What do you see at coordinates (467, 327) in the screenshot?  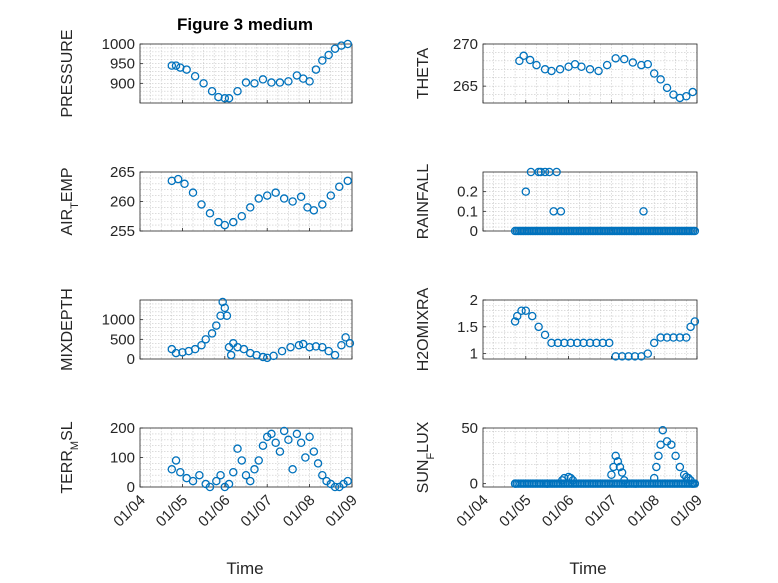 I see `y-tick-label: 1.5` at bounding box center [467, 327].